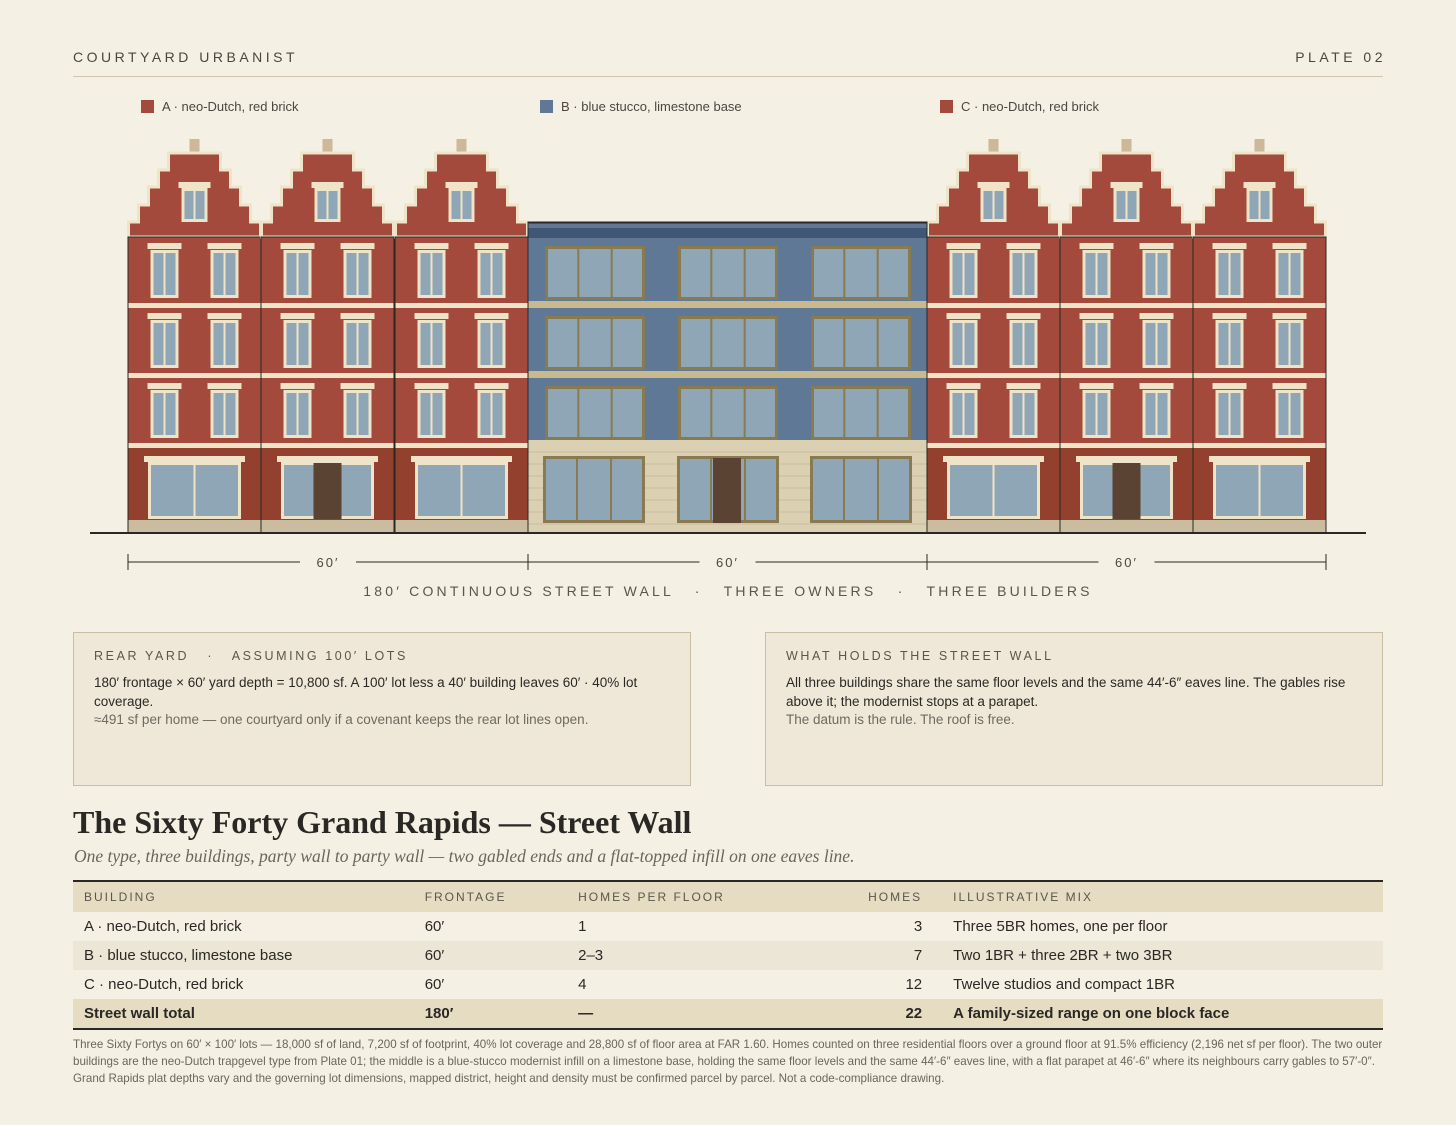 This screenshot has height=1125, width=1456. I want to click on table-cell: B · blue stucco, limestone base, so click(243, 955).